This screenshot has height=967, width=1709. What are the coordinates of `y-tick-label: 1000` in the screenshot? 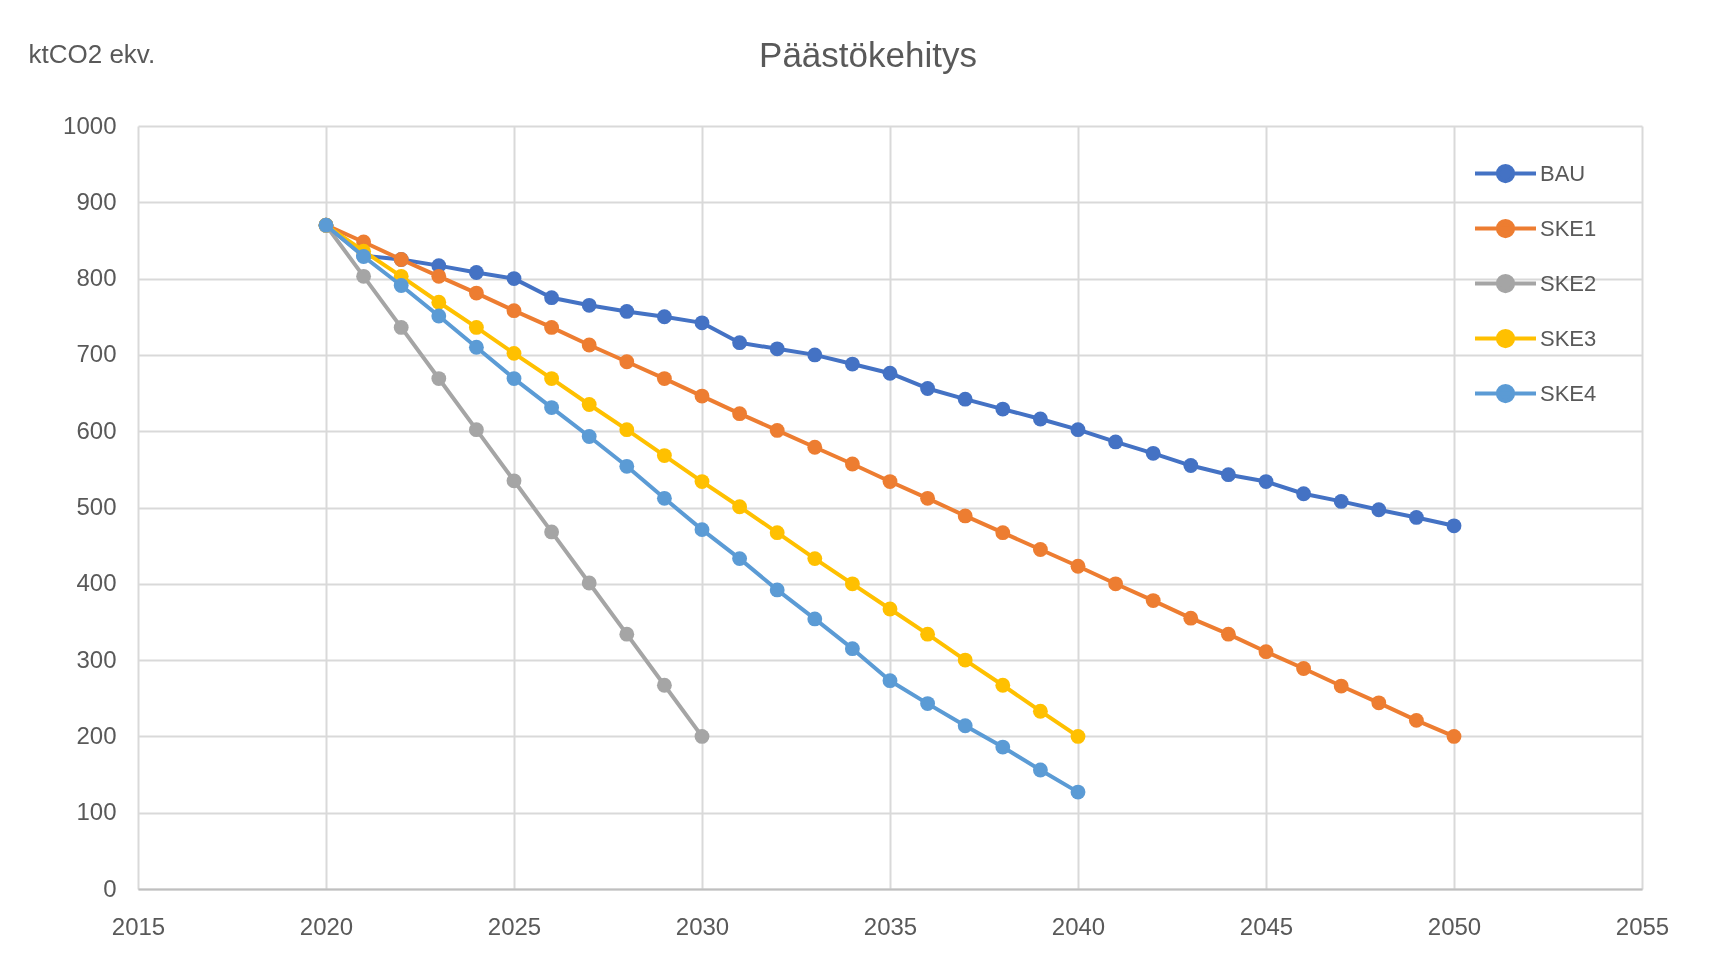 It's located at (90, 125).